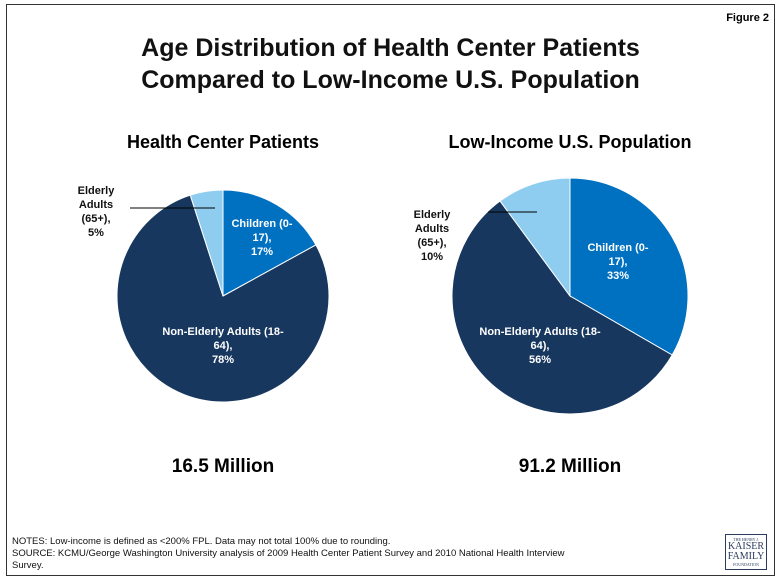 Image resolution: width=781 pixels, height=580 pixels. What do you see at coordinates (390, 80) in the screenshot?
I see `title-line: Compared to Low-Income U.S. Population` at bounding box center [390, 80].